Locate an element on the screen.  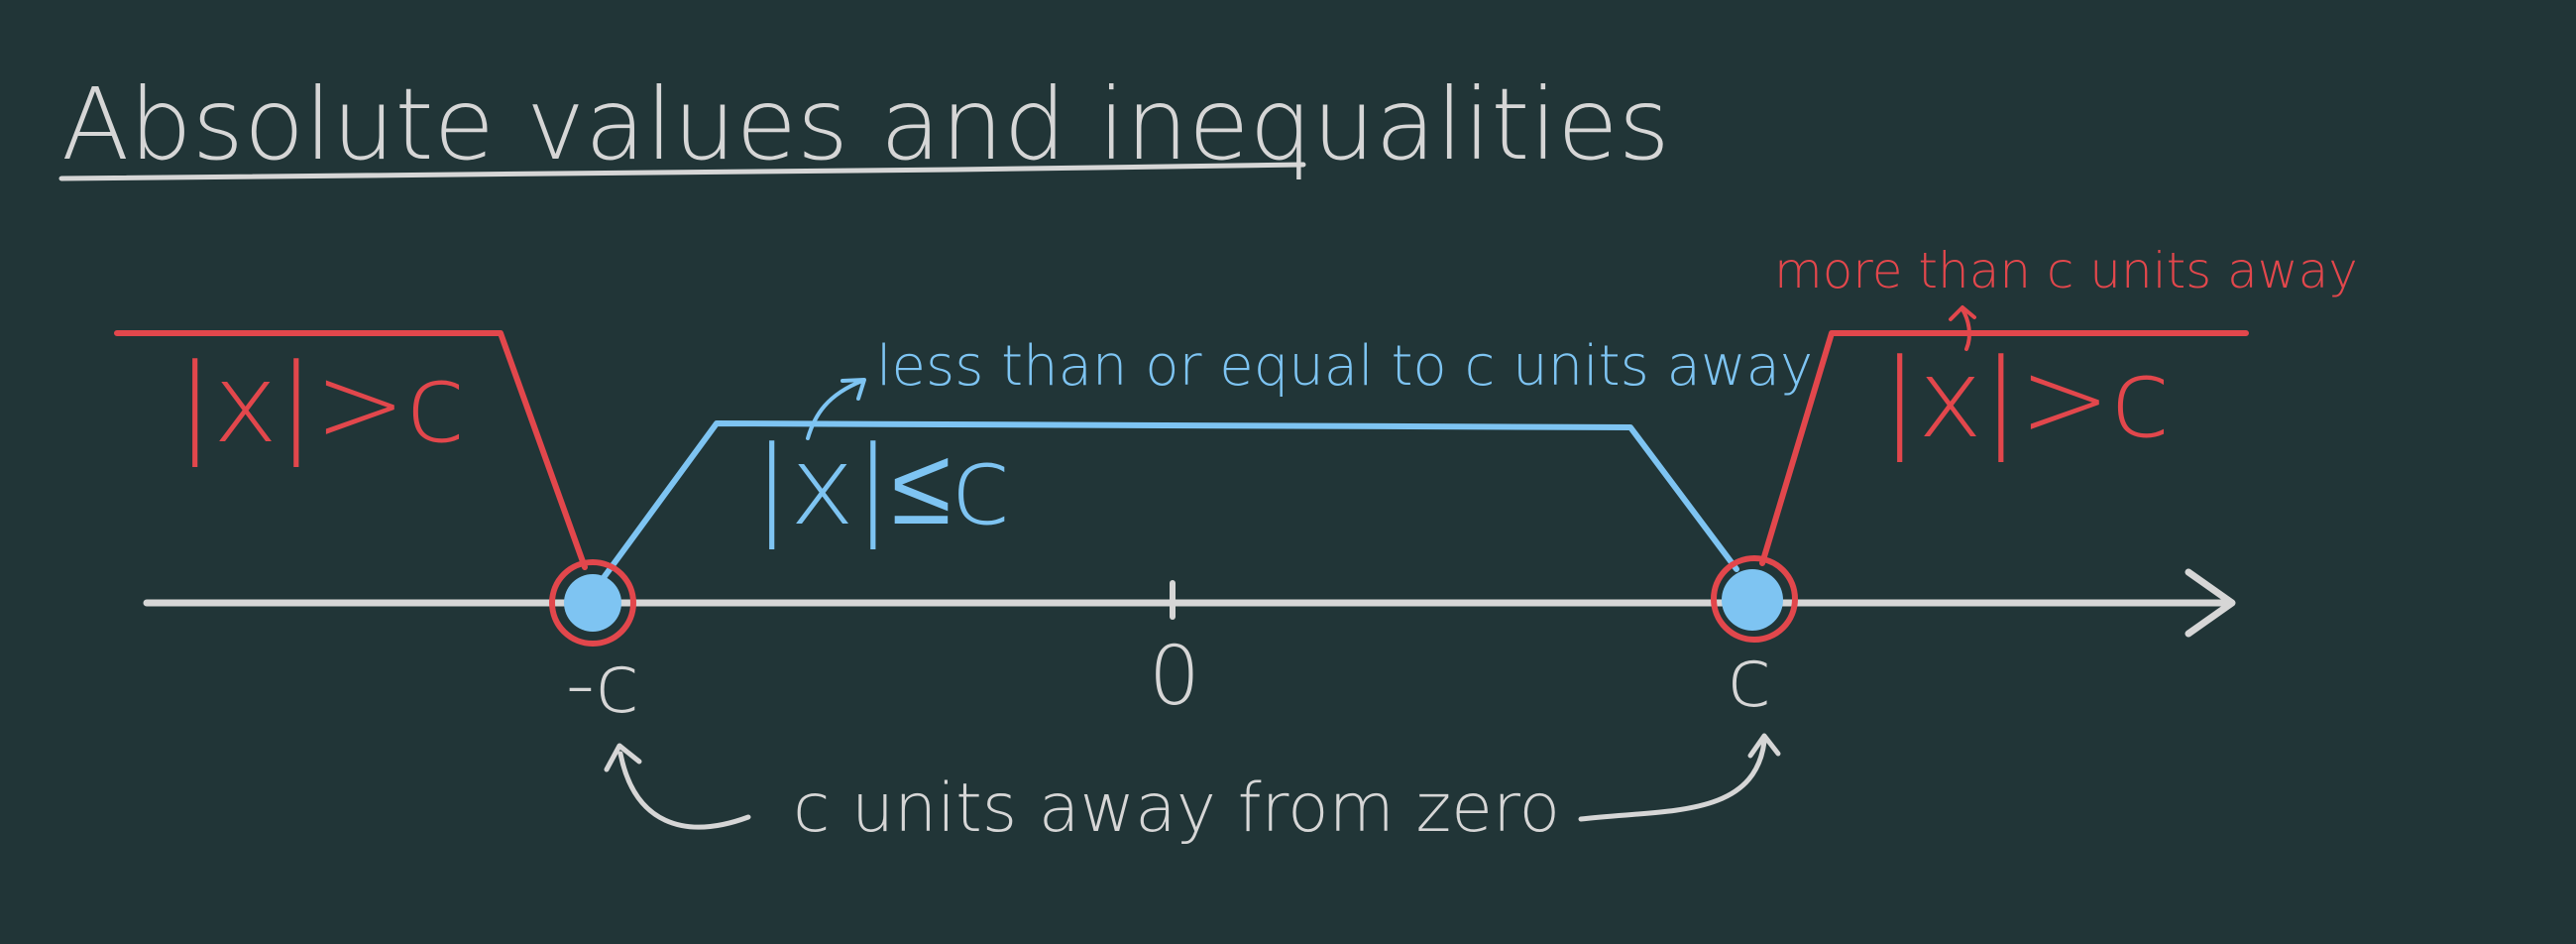
tick-label-zero: 0 is located at coordinates (1174, 677).